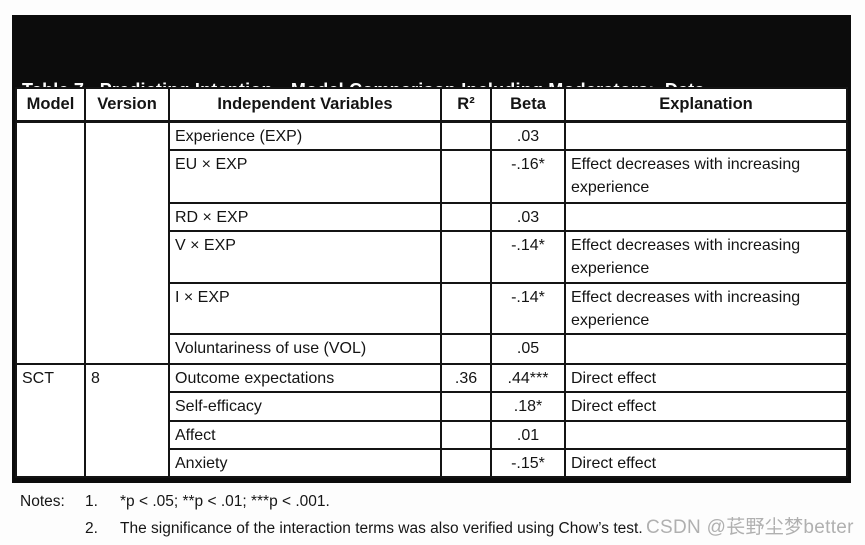 The height and width of the screenshot is (545, 865). I want to click on table-row: Anxiety -.15* Direct effect, so click(432, 463).